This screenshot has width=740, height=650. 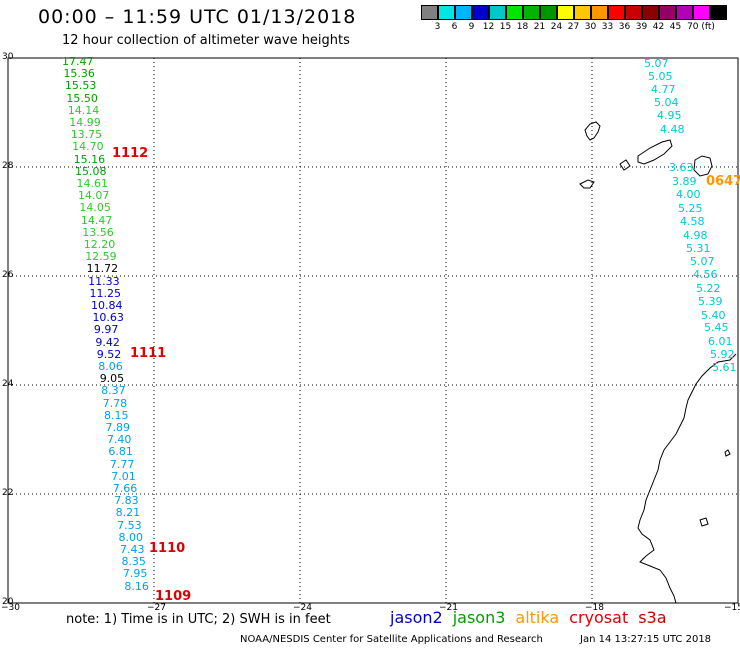 What do you see at coordinates (88, 147) in the screenshot?
I see `wave-height-value: 14.70` at bounding box center [88, 147].